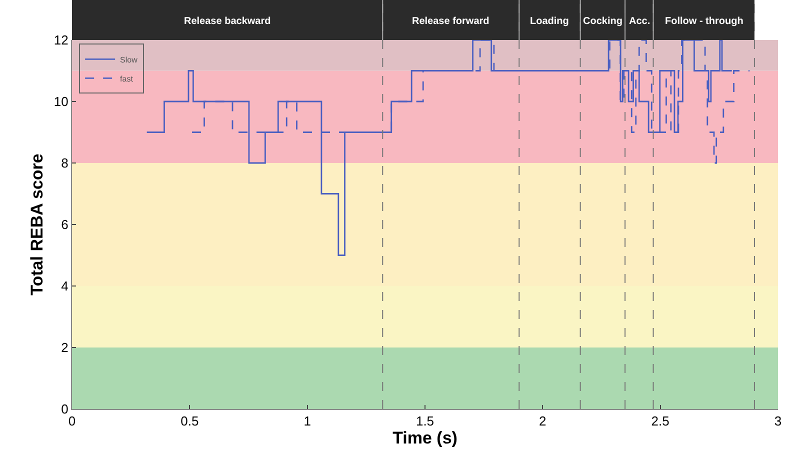 The image size is (794, 454). Describe the element at coordinates (602, 21) in the screenshot. I see `text: Cocking` at that location.